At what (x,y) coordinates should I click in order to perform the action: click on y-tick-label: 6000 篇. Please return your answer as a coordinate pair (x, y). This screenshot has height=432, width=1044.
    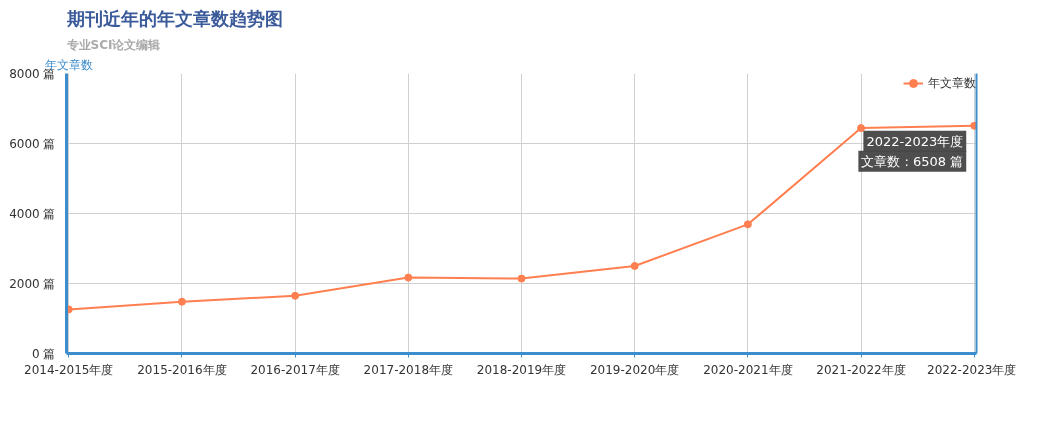
    Looking at the image, I should click on (32, 143).